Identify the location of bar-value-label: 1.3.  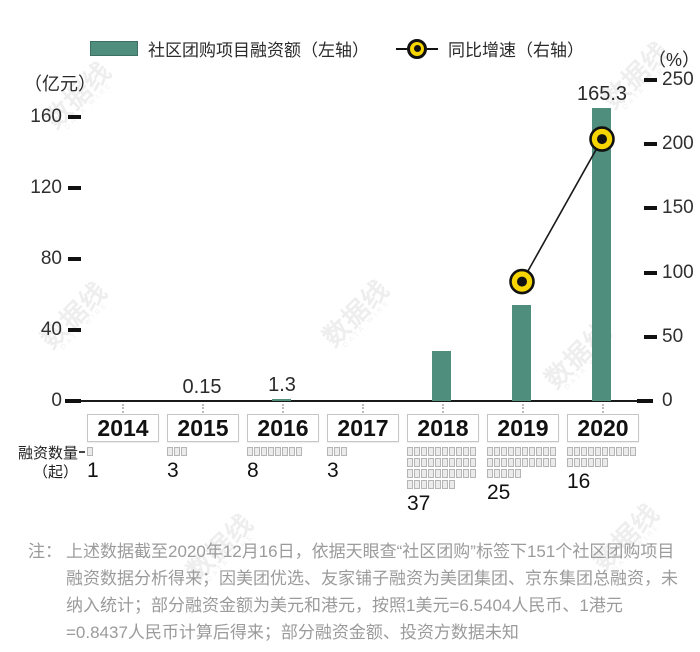
(282, 385).